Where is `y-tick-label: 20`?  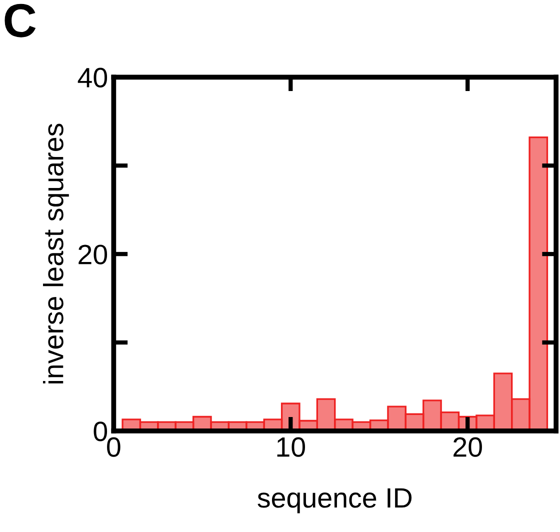 y-tick-label: 20 is located at coordinates (93, 254).